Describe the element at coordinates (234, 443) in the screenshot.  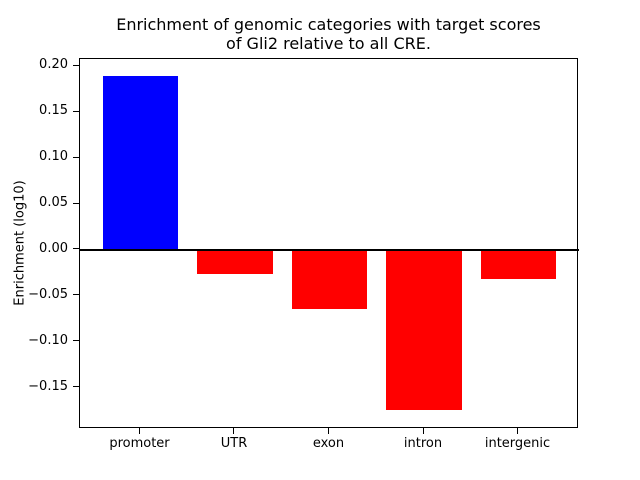
I see `x-tick-label-UTR: UTR` at that location.